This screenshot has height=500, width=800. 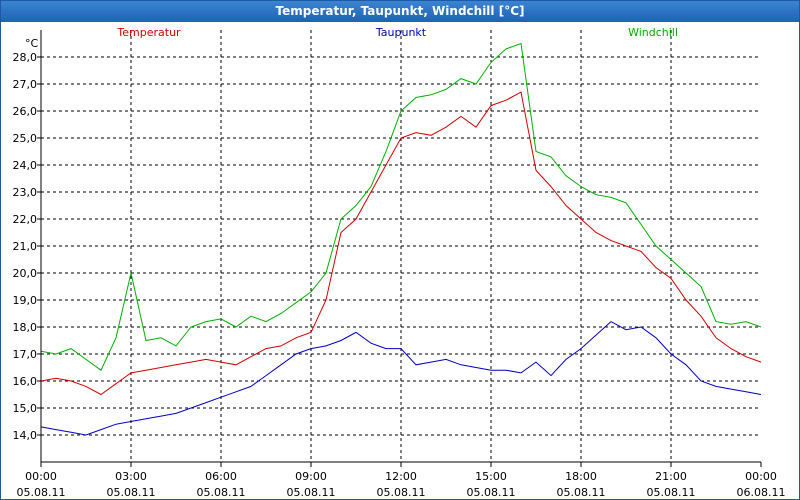 I want to click on y-tick-label: 20,0, so click(x=25, y=273).